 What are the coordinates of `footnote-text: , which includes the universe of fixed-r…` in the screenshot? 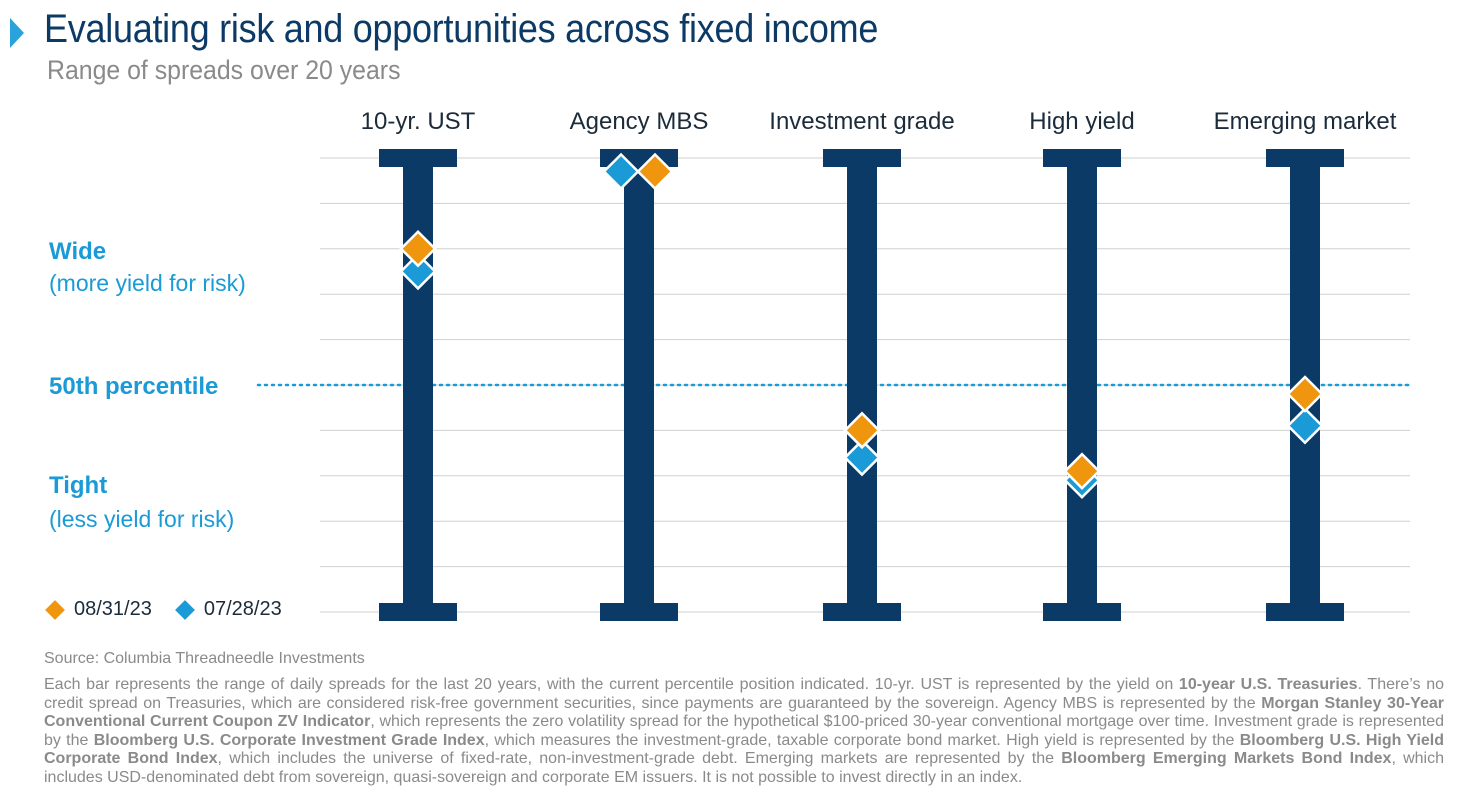 It's located at (639, 759).